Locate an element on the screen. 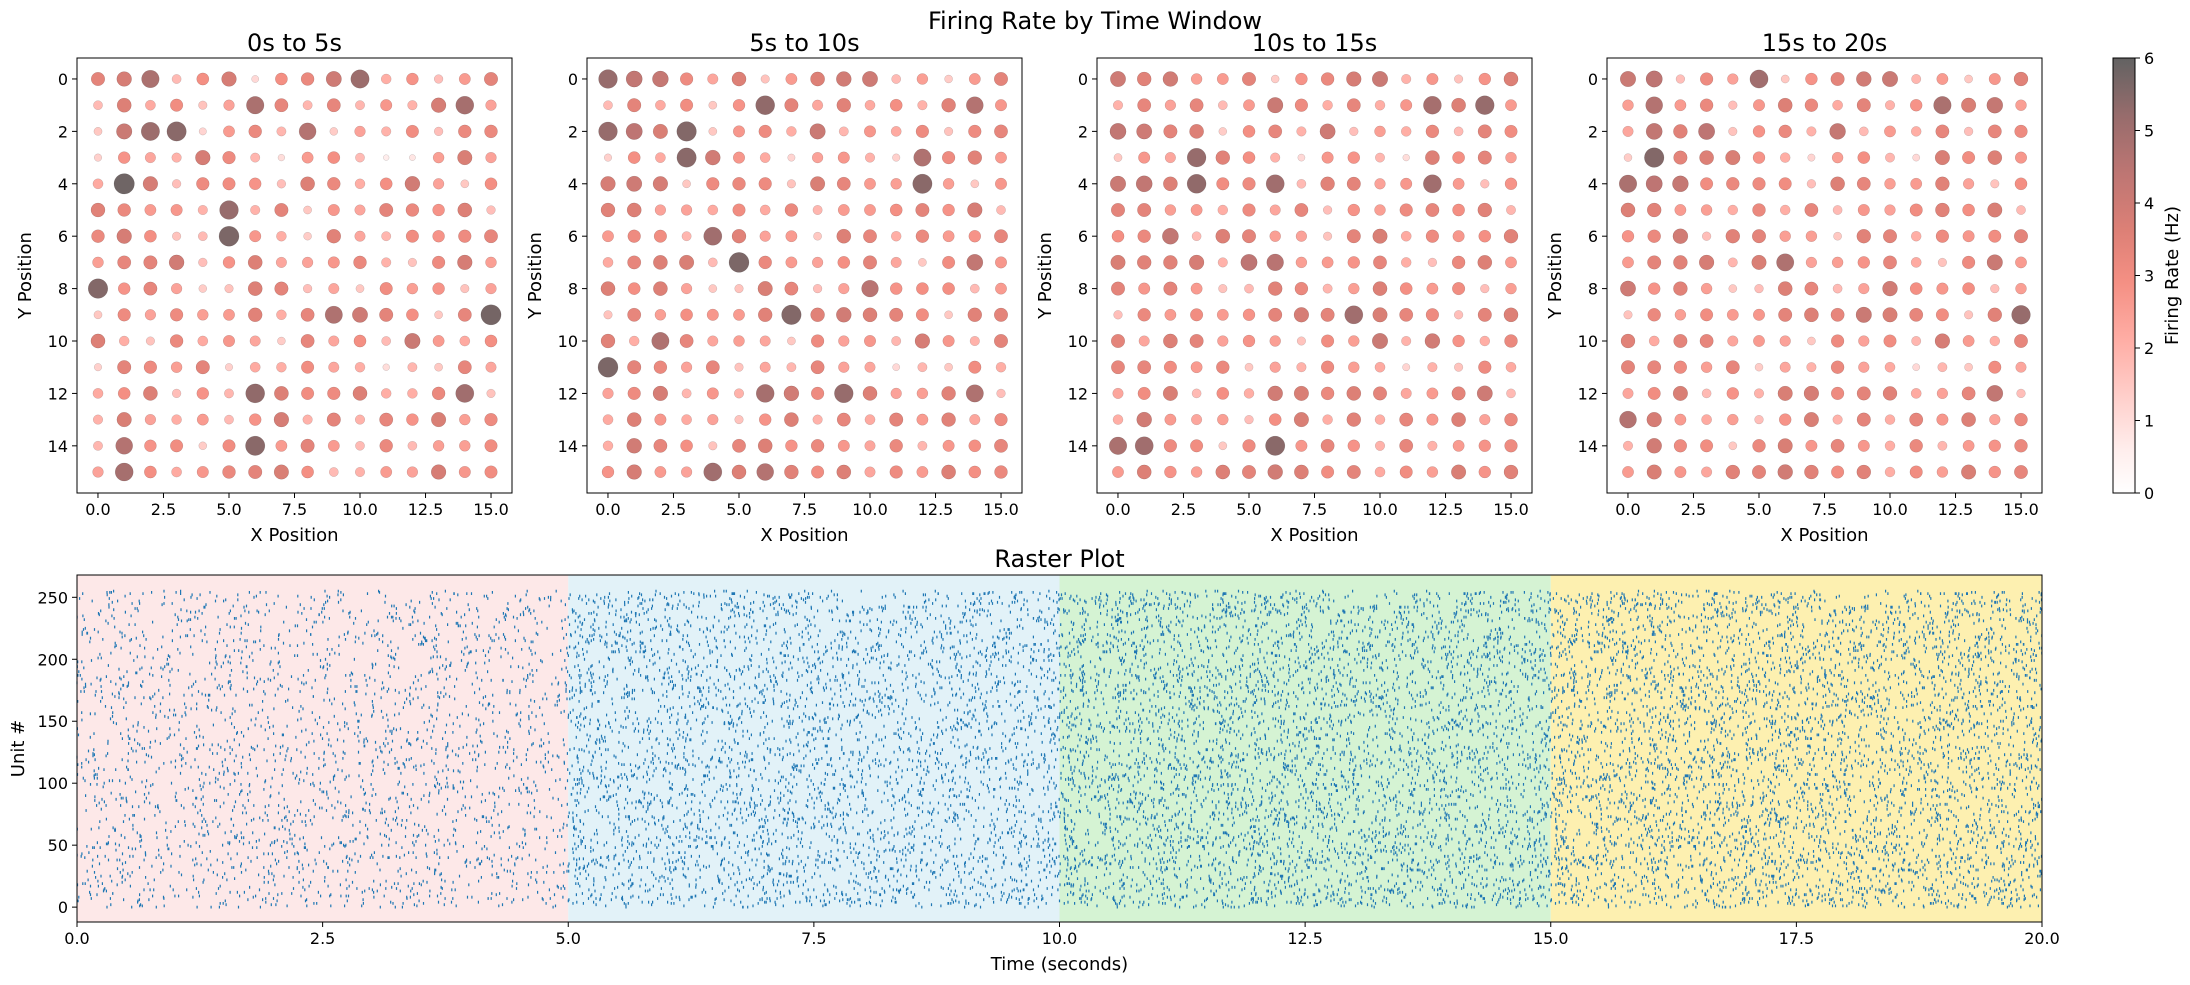 The height and width of the screenshot is (985, 2190). rate-map-markers is located at coordinates (803, 275).